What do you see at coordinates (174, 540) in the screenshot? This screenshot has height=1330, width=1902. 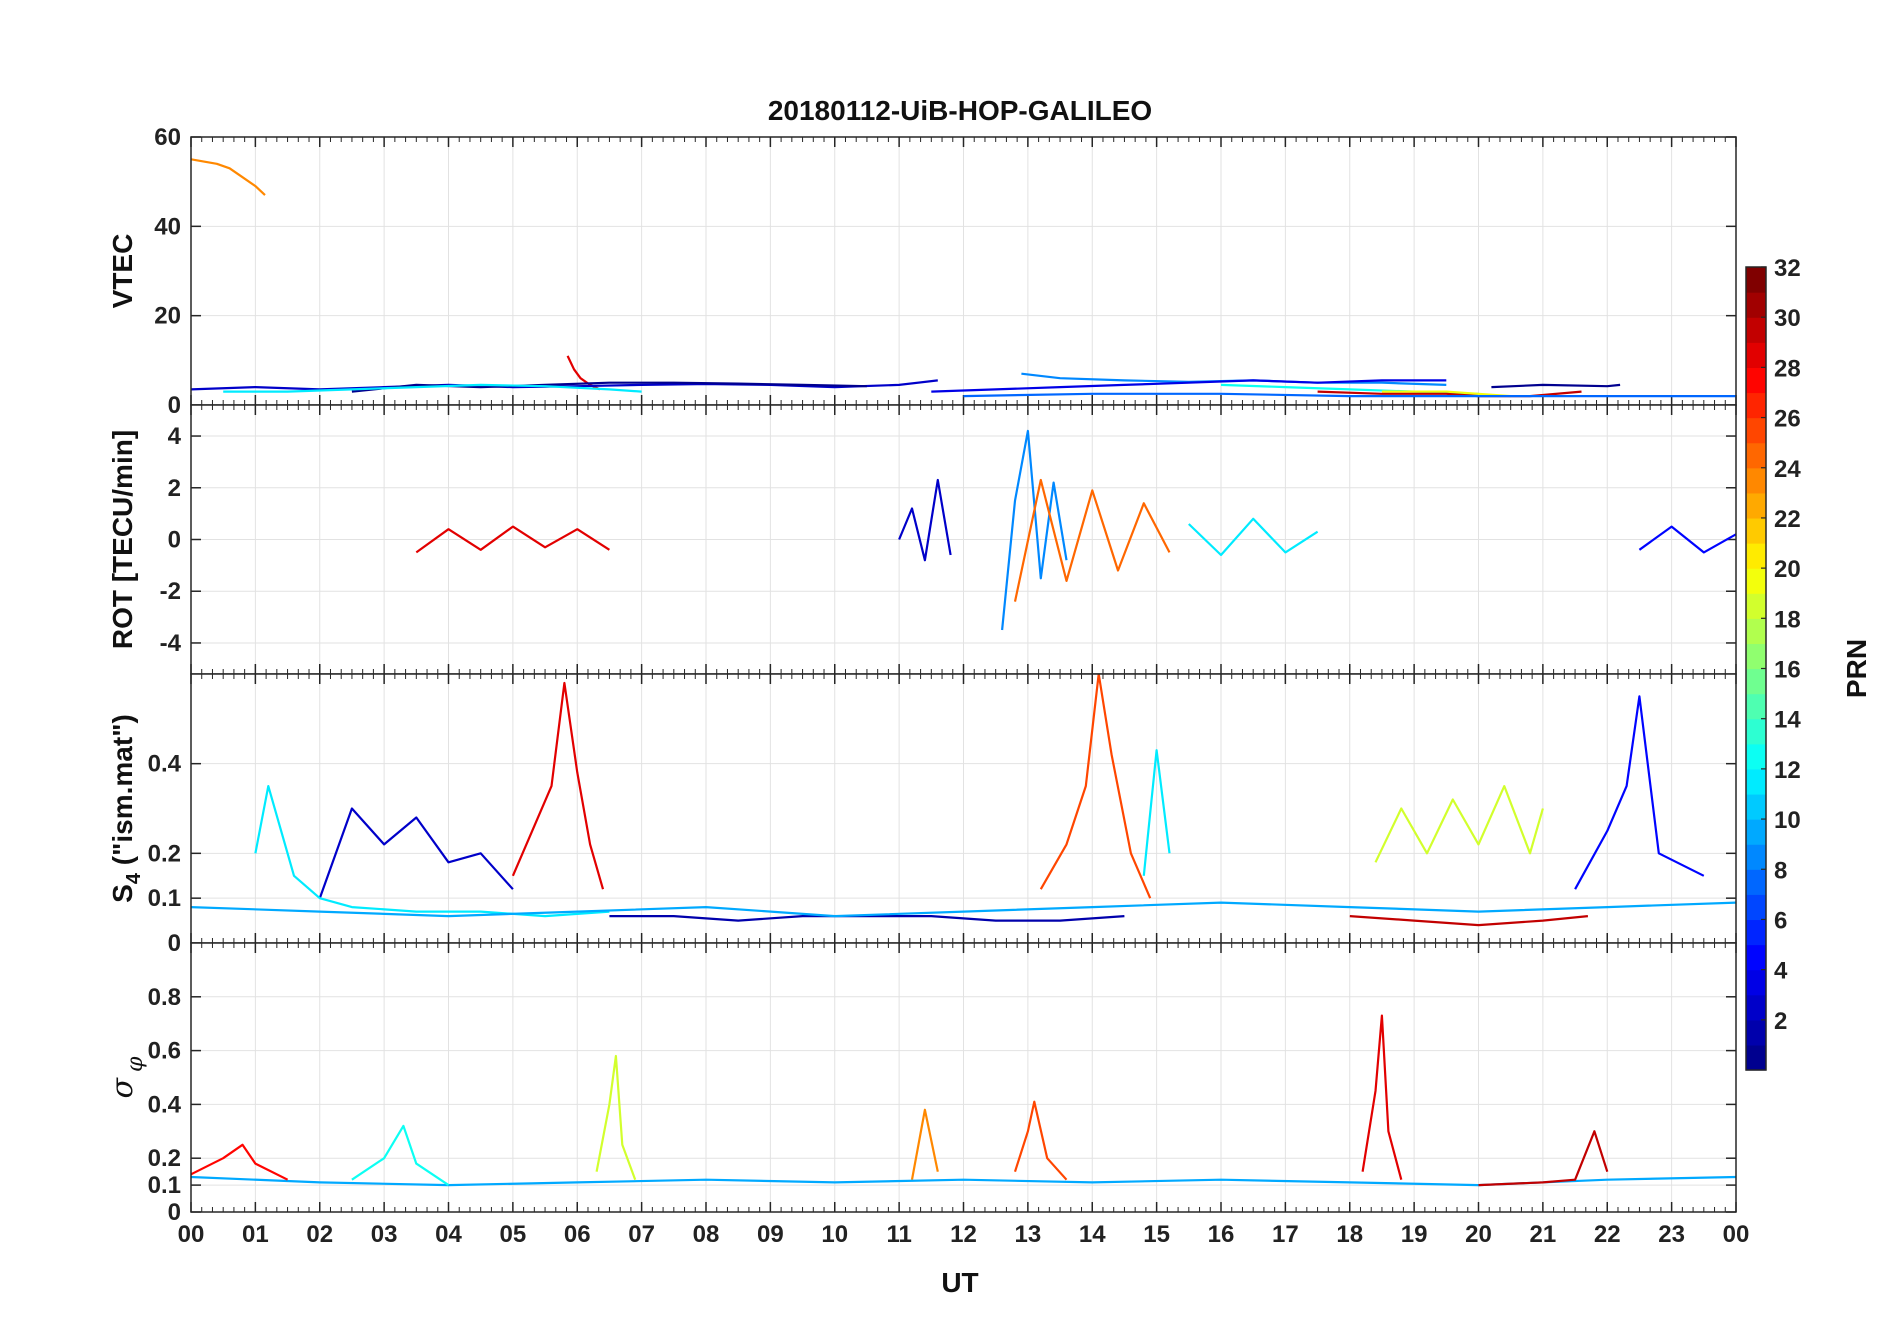 I see `y-tick-label: 0` at bounding box center [174, 540].